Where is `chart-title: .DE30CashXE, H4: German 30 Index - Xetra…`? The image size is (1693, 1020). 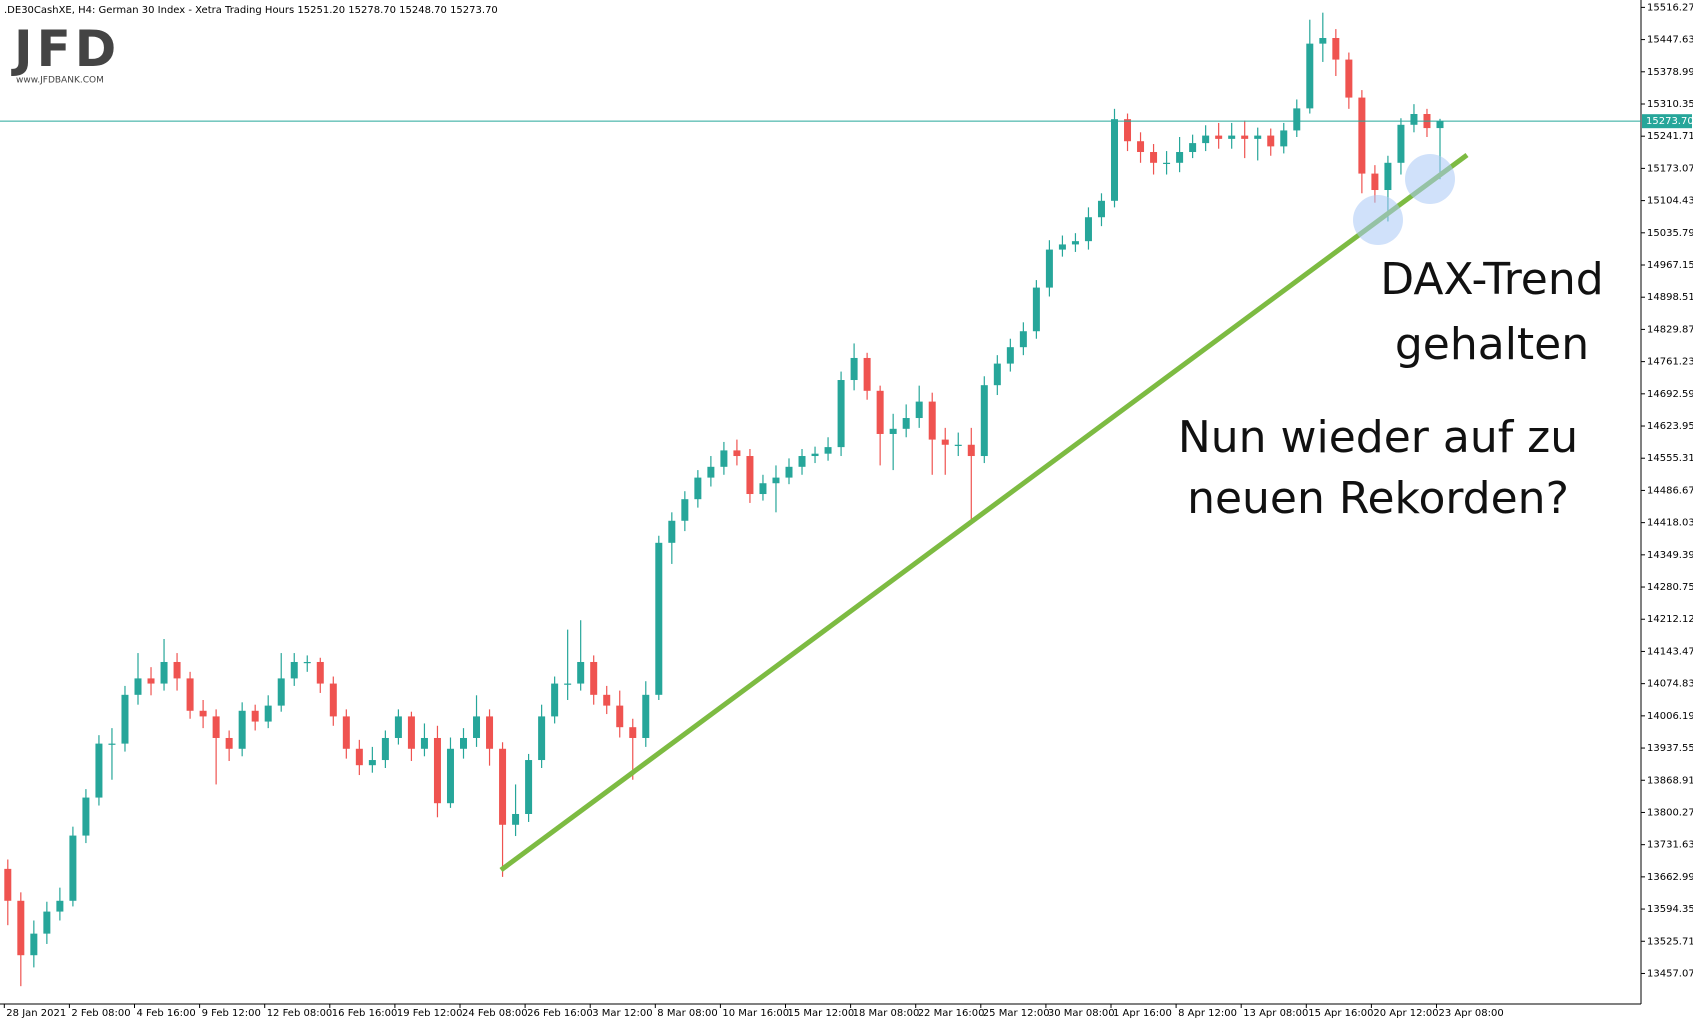
chart-title: .DE30CashXE, H4: German 30 Index - Xetra… is located at coordinates (251, 10).